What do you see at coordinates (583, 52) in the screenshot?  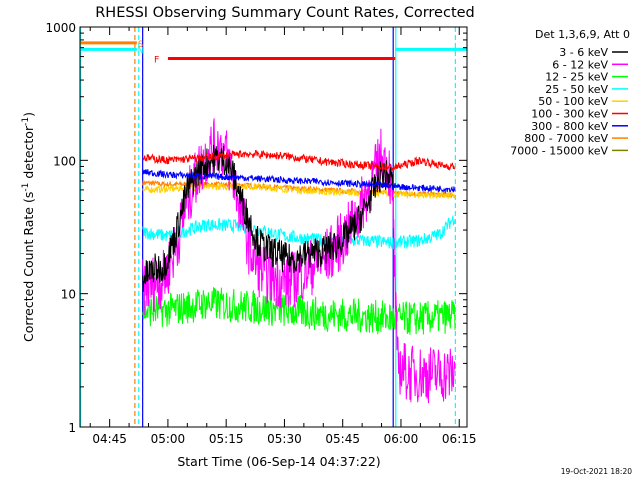 I see `legend-entry-label: 3 - 6 keV` at bounding box center [583, 52].